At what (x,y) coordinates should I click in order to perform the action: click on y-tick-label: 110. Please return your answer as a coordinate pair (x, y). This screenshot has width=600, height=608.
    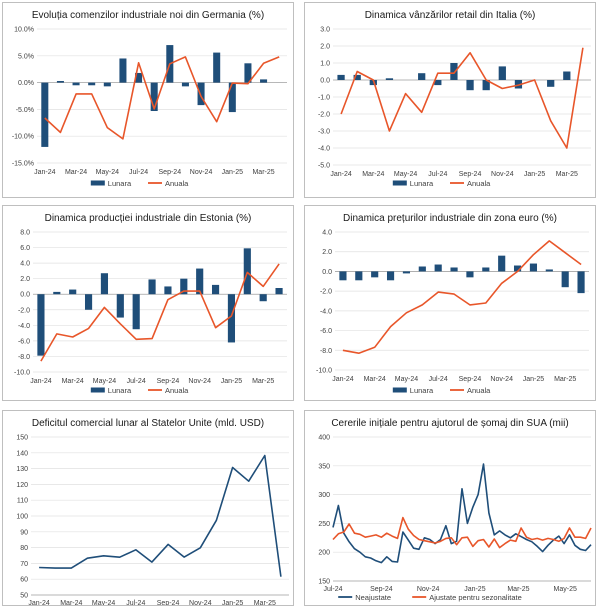
    Looking at the image, I should click on (22, 501).